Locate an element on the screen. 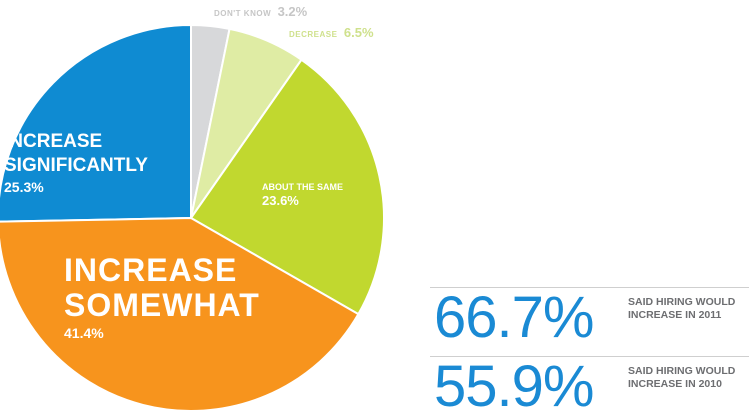 This screenshot has height=419, width=749. slice-value-dont-know: 3.2% is located at coordinates (292, 11).